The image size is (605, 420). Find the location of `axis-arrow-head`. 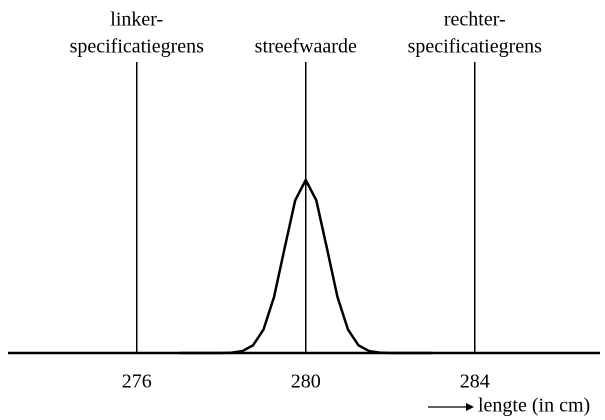

axis-arrow-head is located at coordinates (470, 407).